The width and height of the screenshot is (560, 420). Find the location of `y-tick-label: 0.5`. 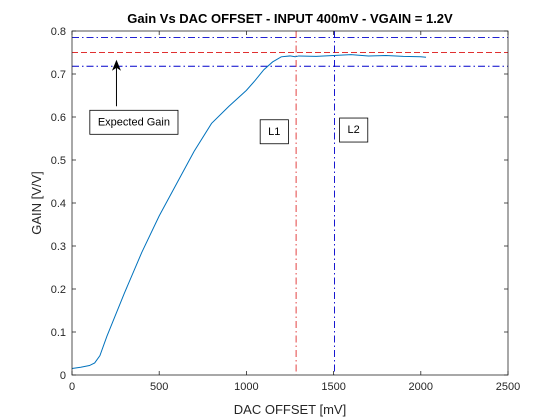

y-tick-label: 0.5 is located at coordinates (58, 161).